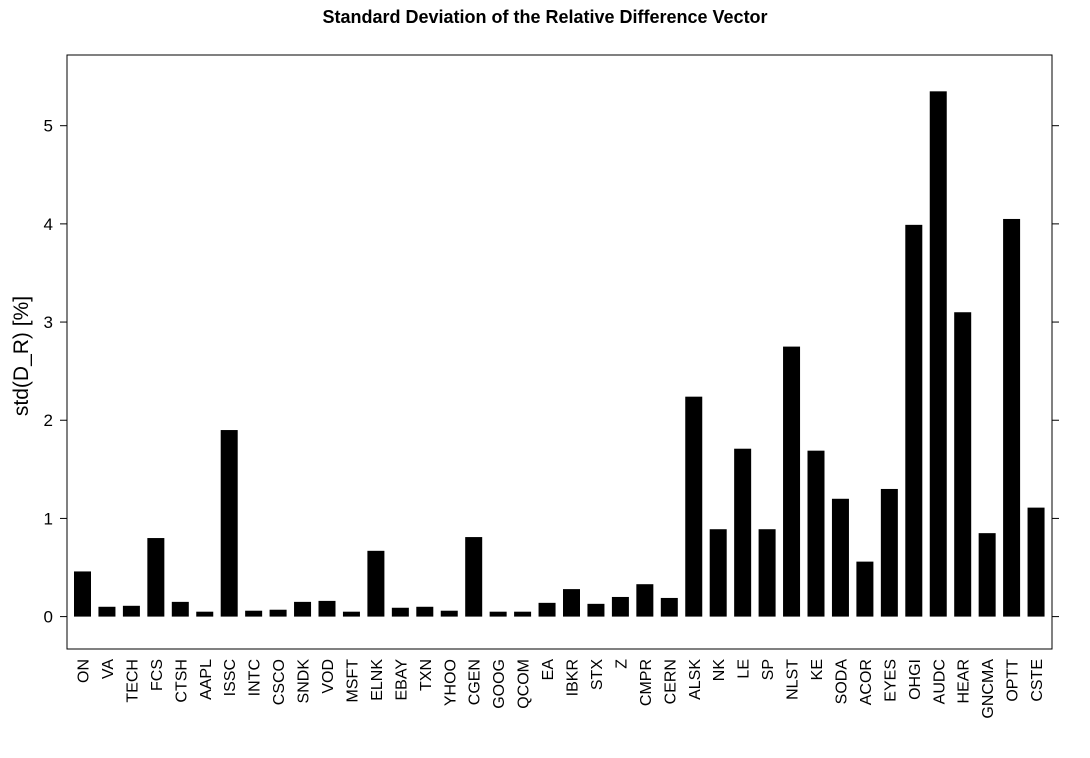 This screenshot has height=758, width=1090. Describe the element at coordinates (964, 681) in the screenshot. I see `x-tick-label: HEAR` at that location.